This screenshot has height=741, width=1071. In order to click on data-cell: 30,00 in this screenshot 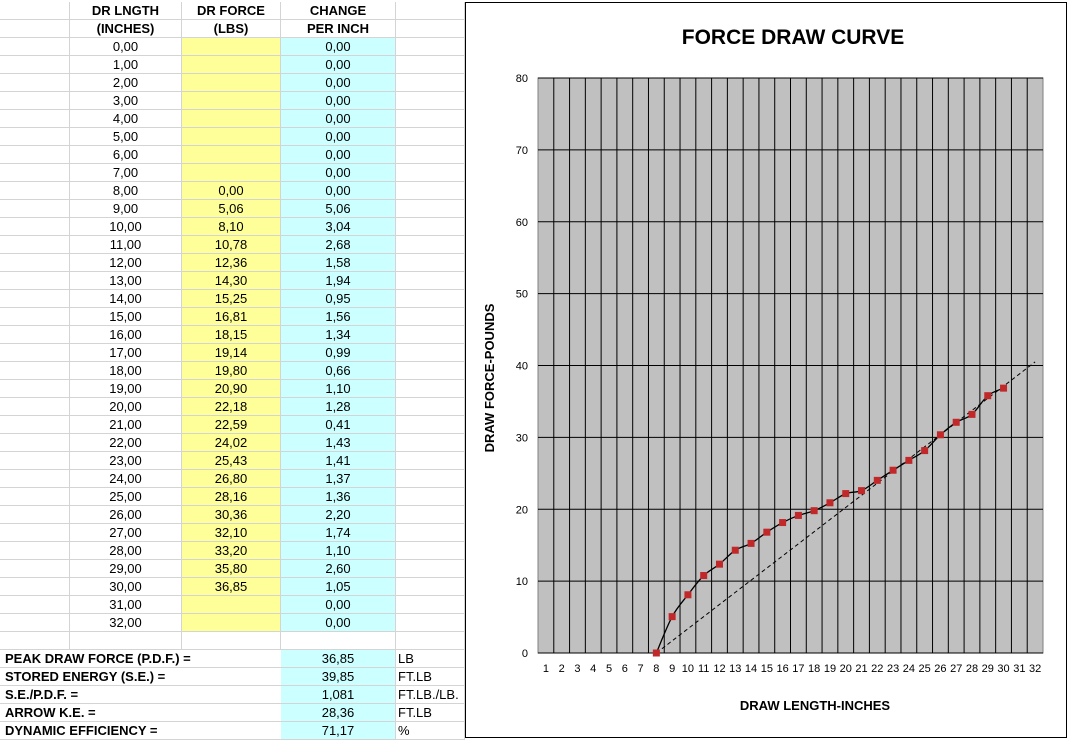, I will do `click(126, 587)`.